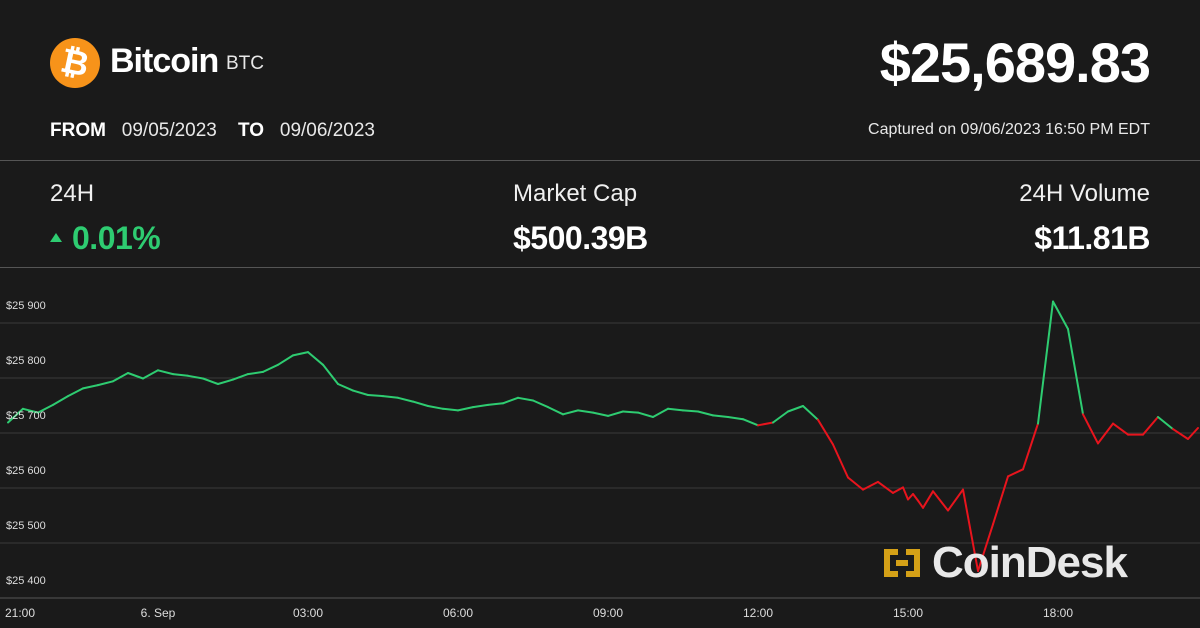 The height and width of the screenshot is (628, 1200). I want to click on watermark-text: CoinDesk, so click(1030, 562).